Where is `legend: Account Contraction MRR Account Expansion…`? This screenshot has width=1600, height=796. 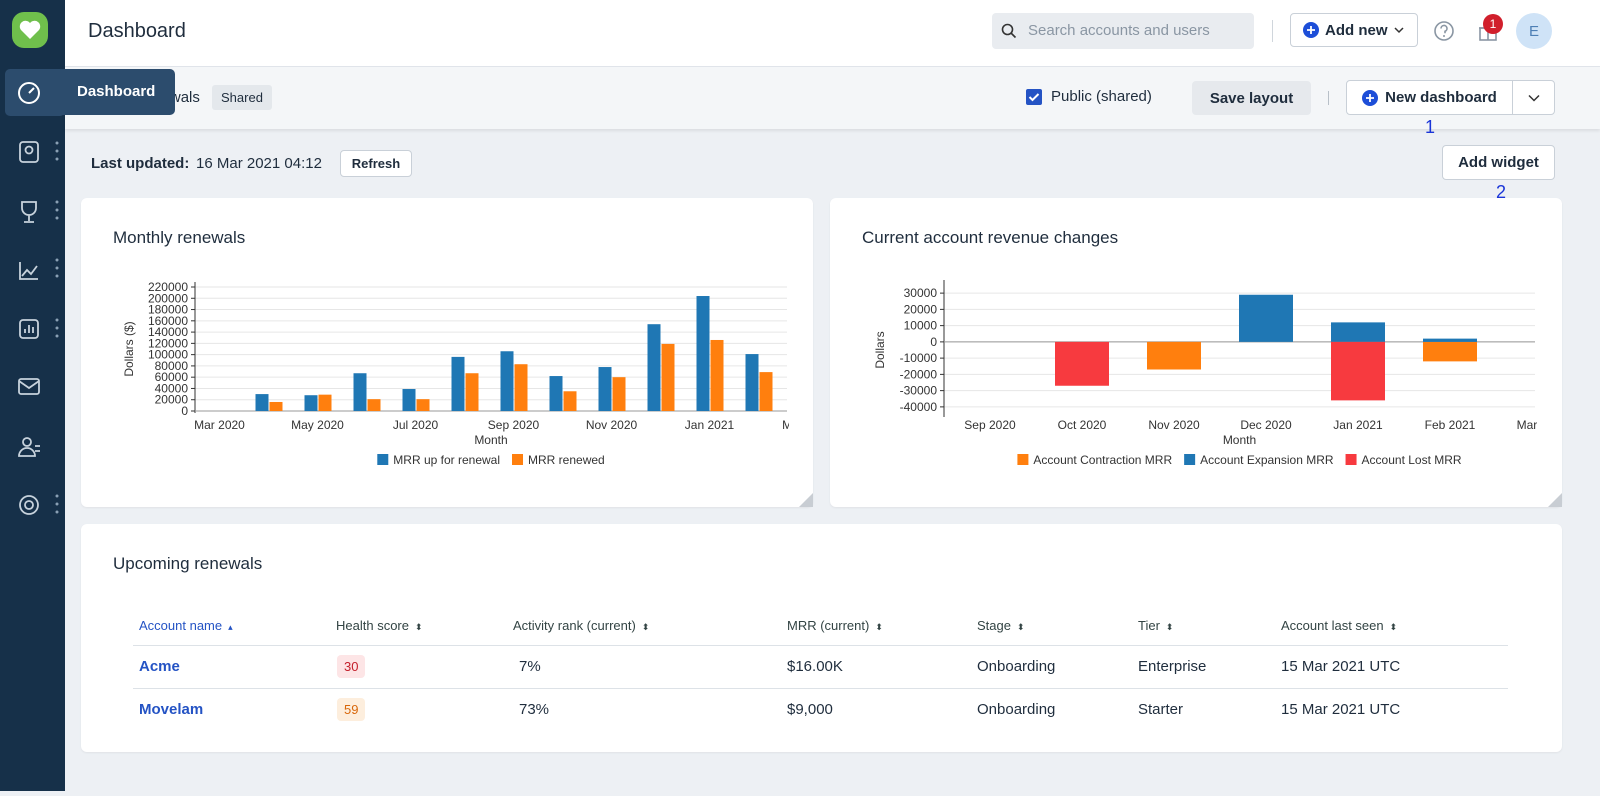
legend: Account Contraction MRR Account Expansion… is located at coordinates (1239, 460).